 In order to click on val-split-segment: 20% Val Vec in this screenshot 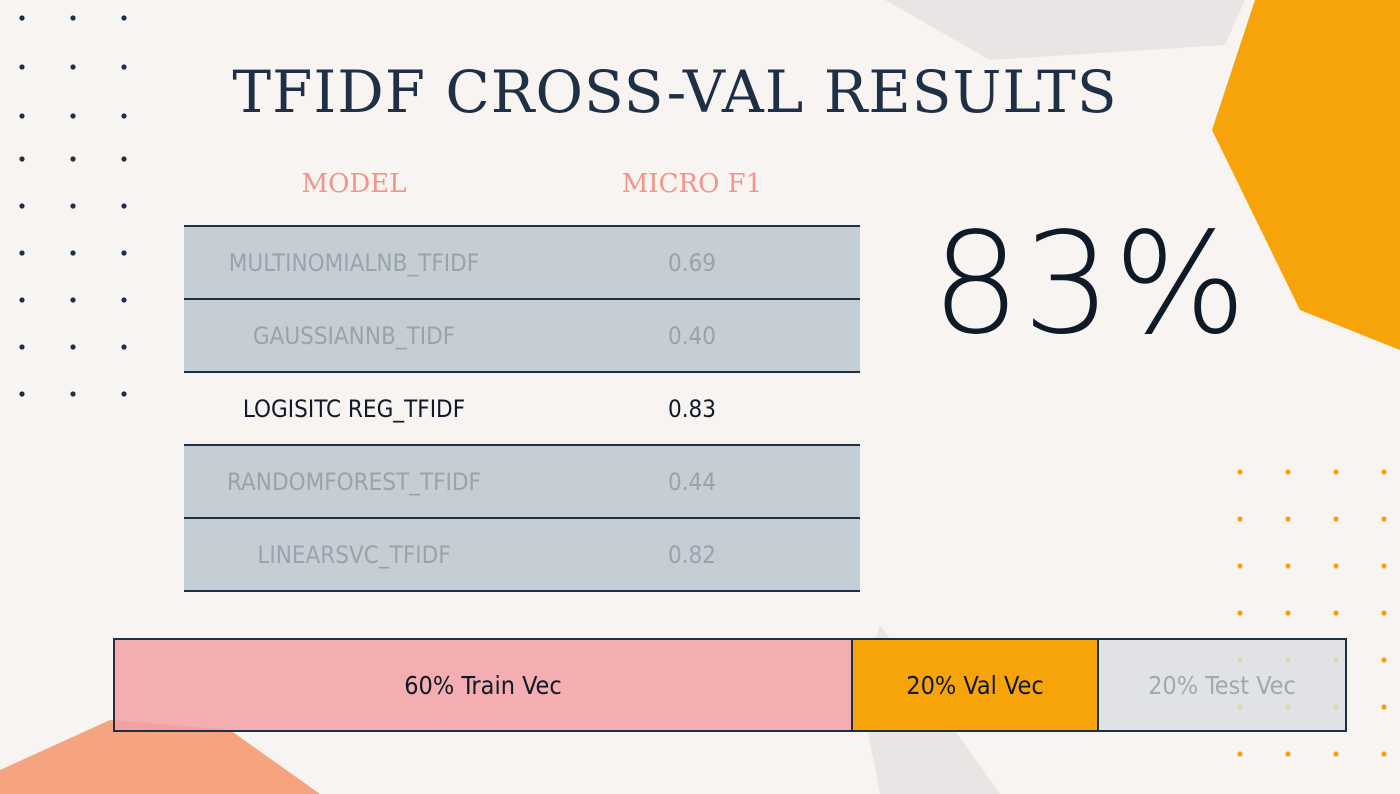, I will do `click(976, 685)`.